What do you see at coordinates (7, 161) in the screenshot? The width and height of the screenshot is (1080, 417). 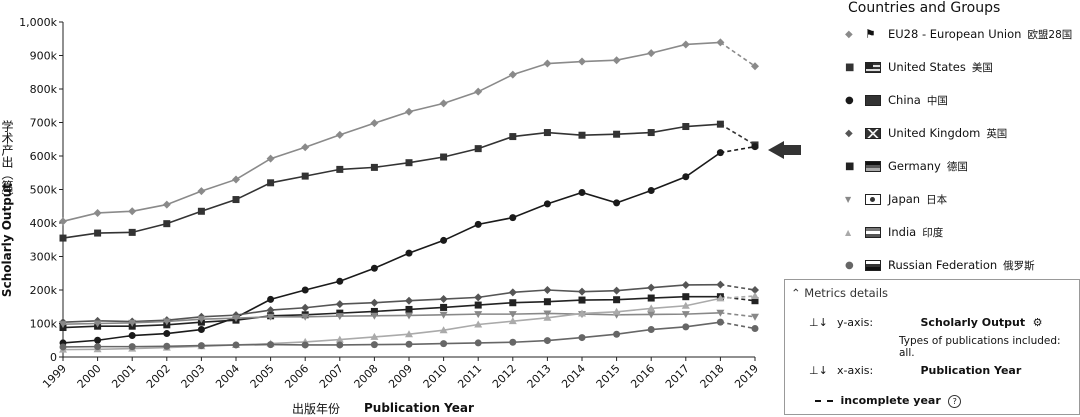 I see `y-axis-label-cn: 学术产出（篇）` at bounding box center [7, 161].